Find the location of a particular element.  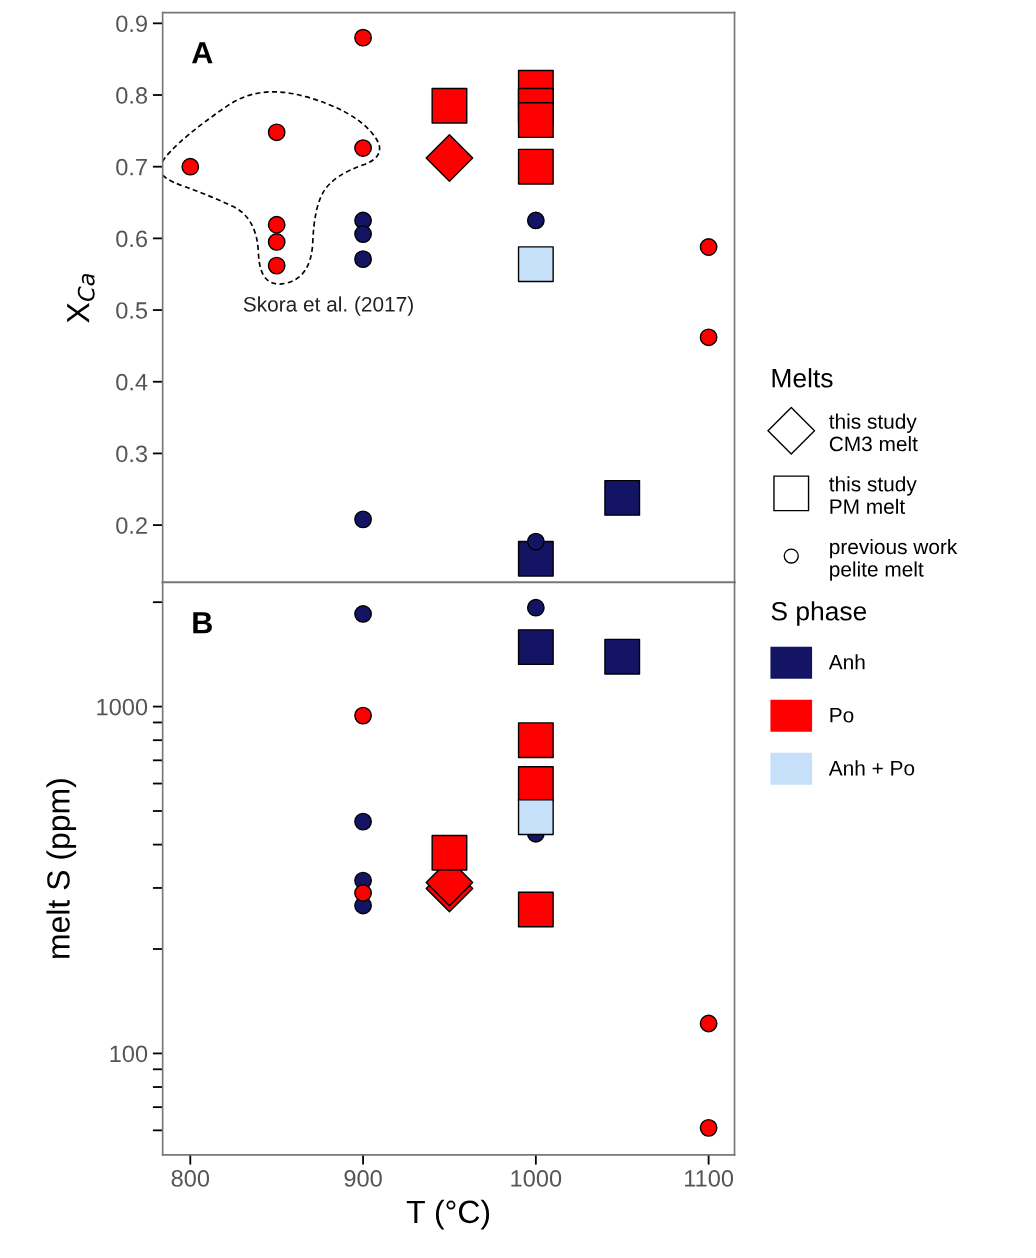

y-tick-label: 1000 is located at coordinates (122, 707).